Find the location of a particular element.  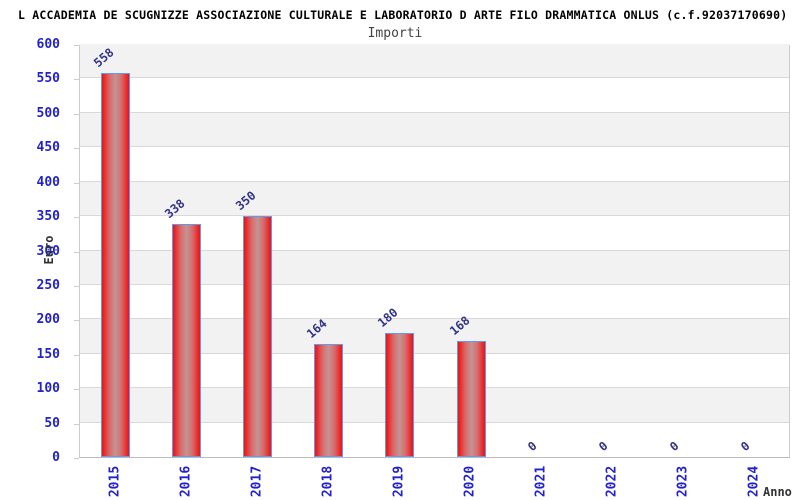

y-tick-label: 600 is located at coordinates (48, 44).